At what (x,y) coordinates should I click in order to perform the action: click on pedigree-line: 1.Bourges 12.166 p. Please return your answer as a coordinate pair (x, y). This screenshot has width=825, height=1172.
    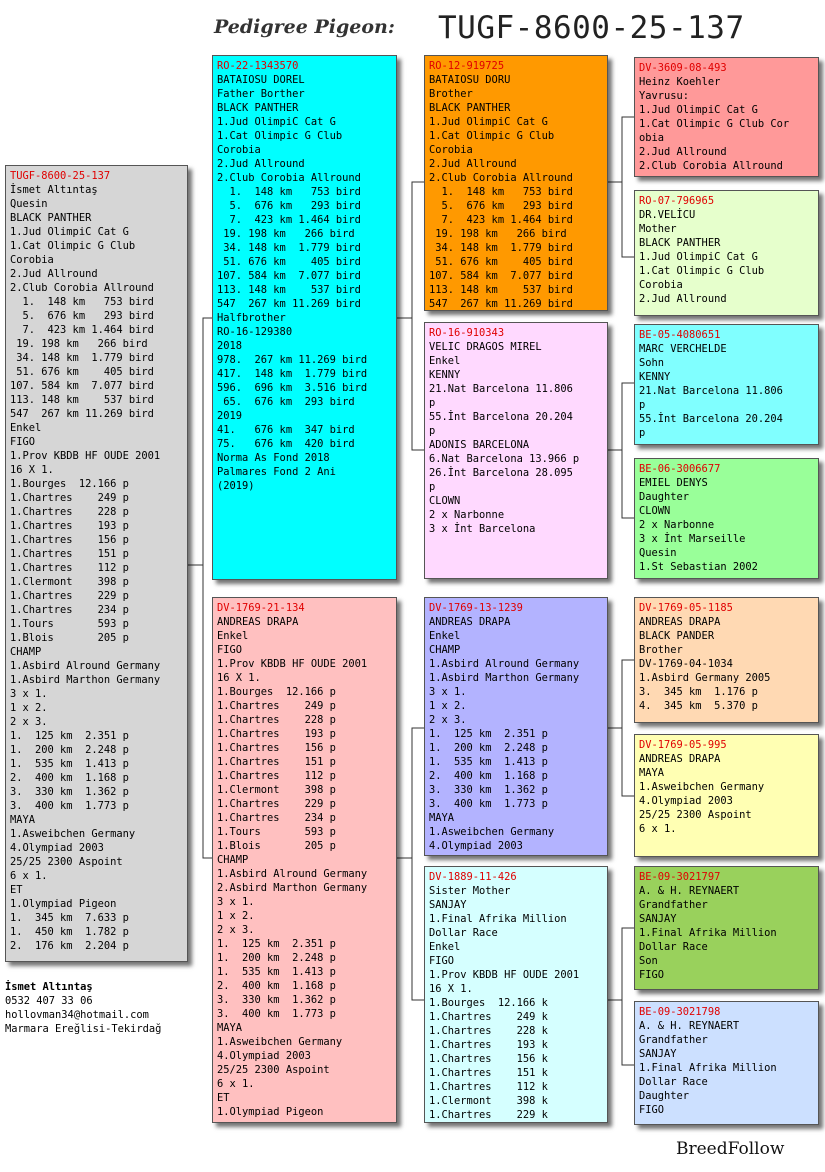
    Looking at the image, I should click on (69, 484).